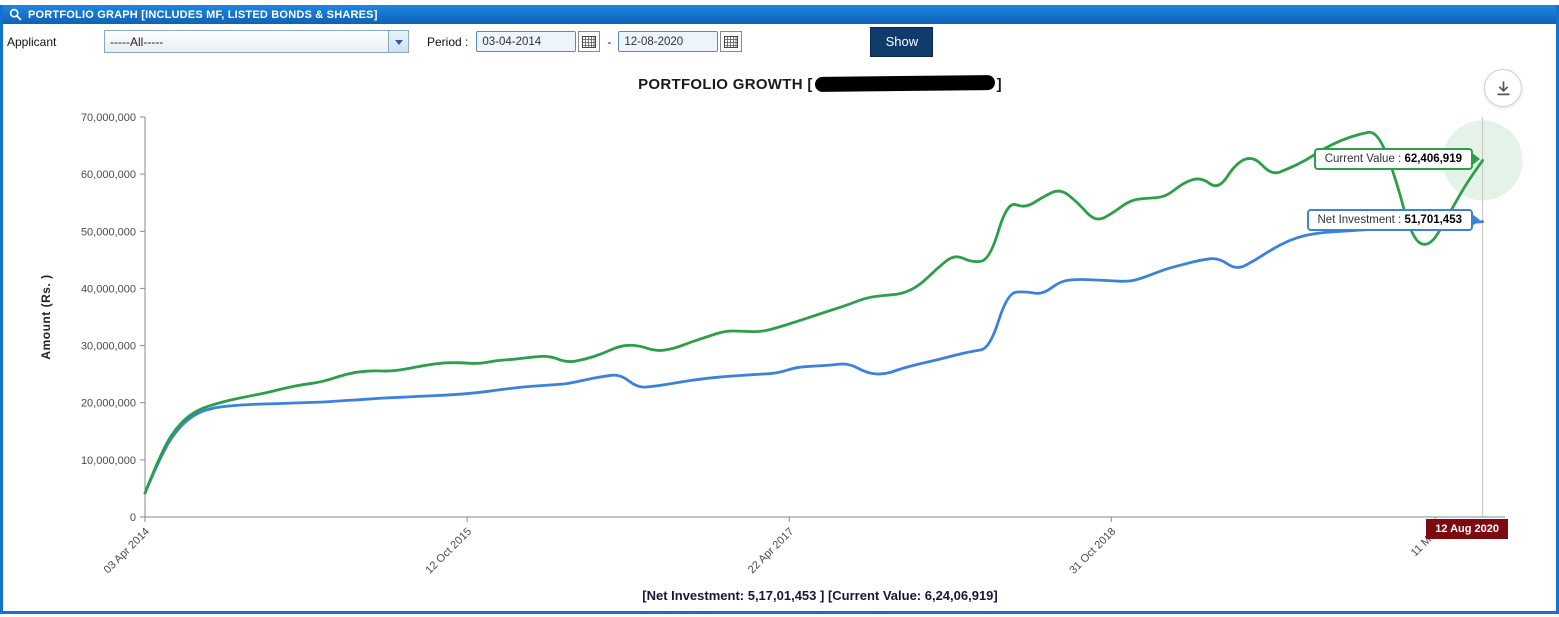 The width and height of the screenshot is (1559, 617). What do you see at coordinates (108, 289) in the screenshot?
I see `y-tick-label: 40,000,000` at bounding box center [108, 289].